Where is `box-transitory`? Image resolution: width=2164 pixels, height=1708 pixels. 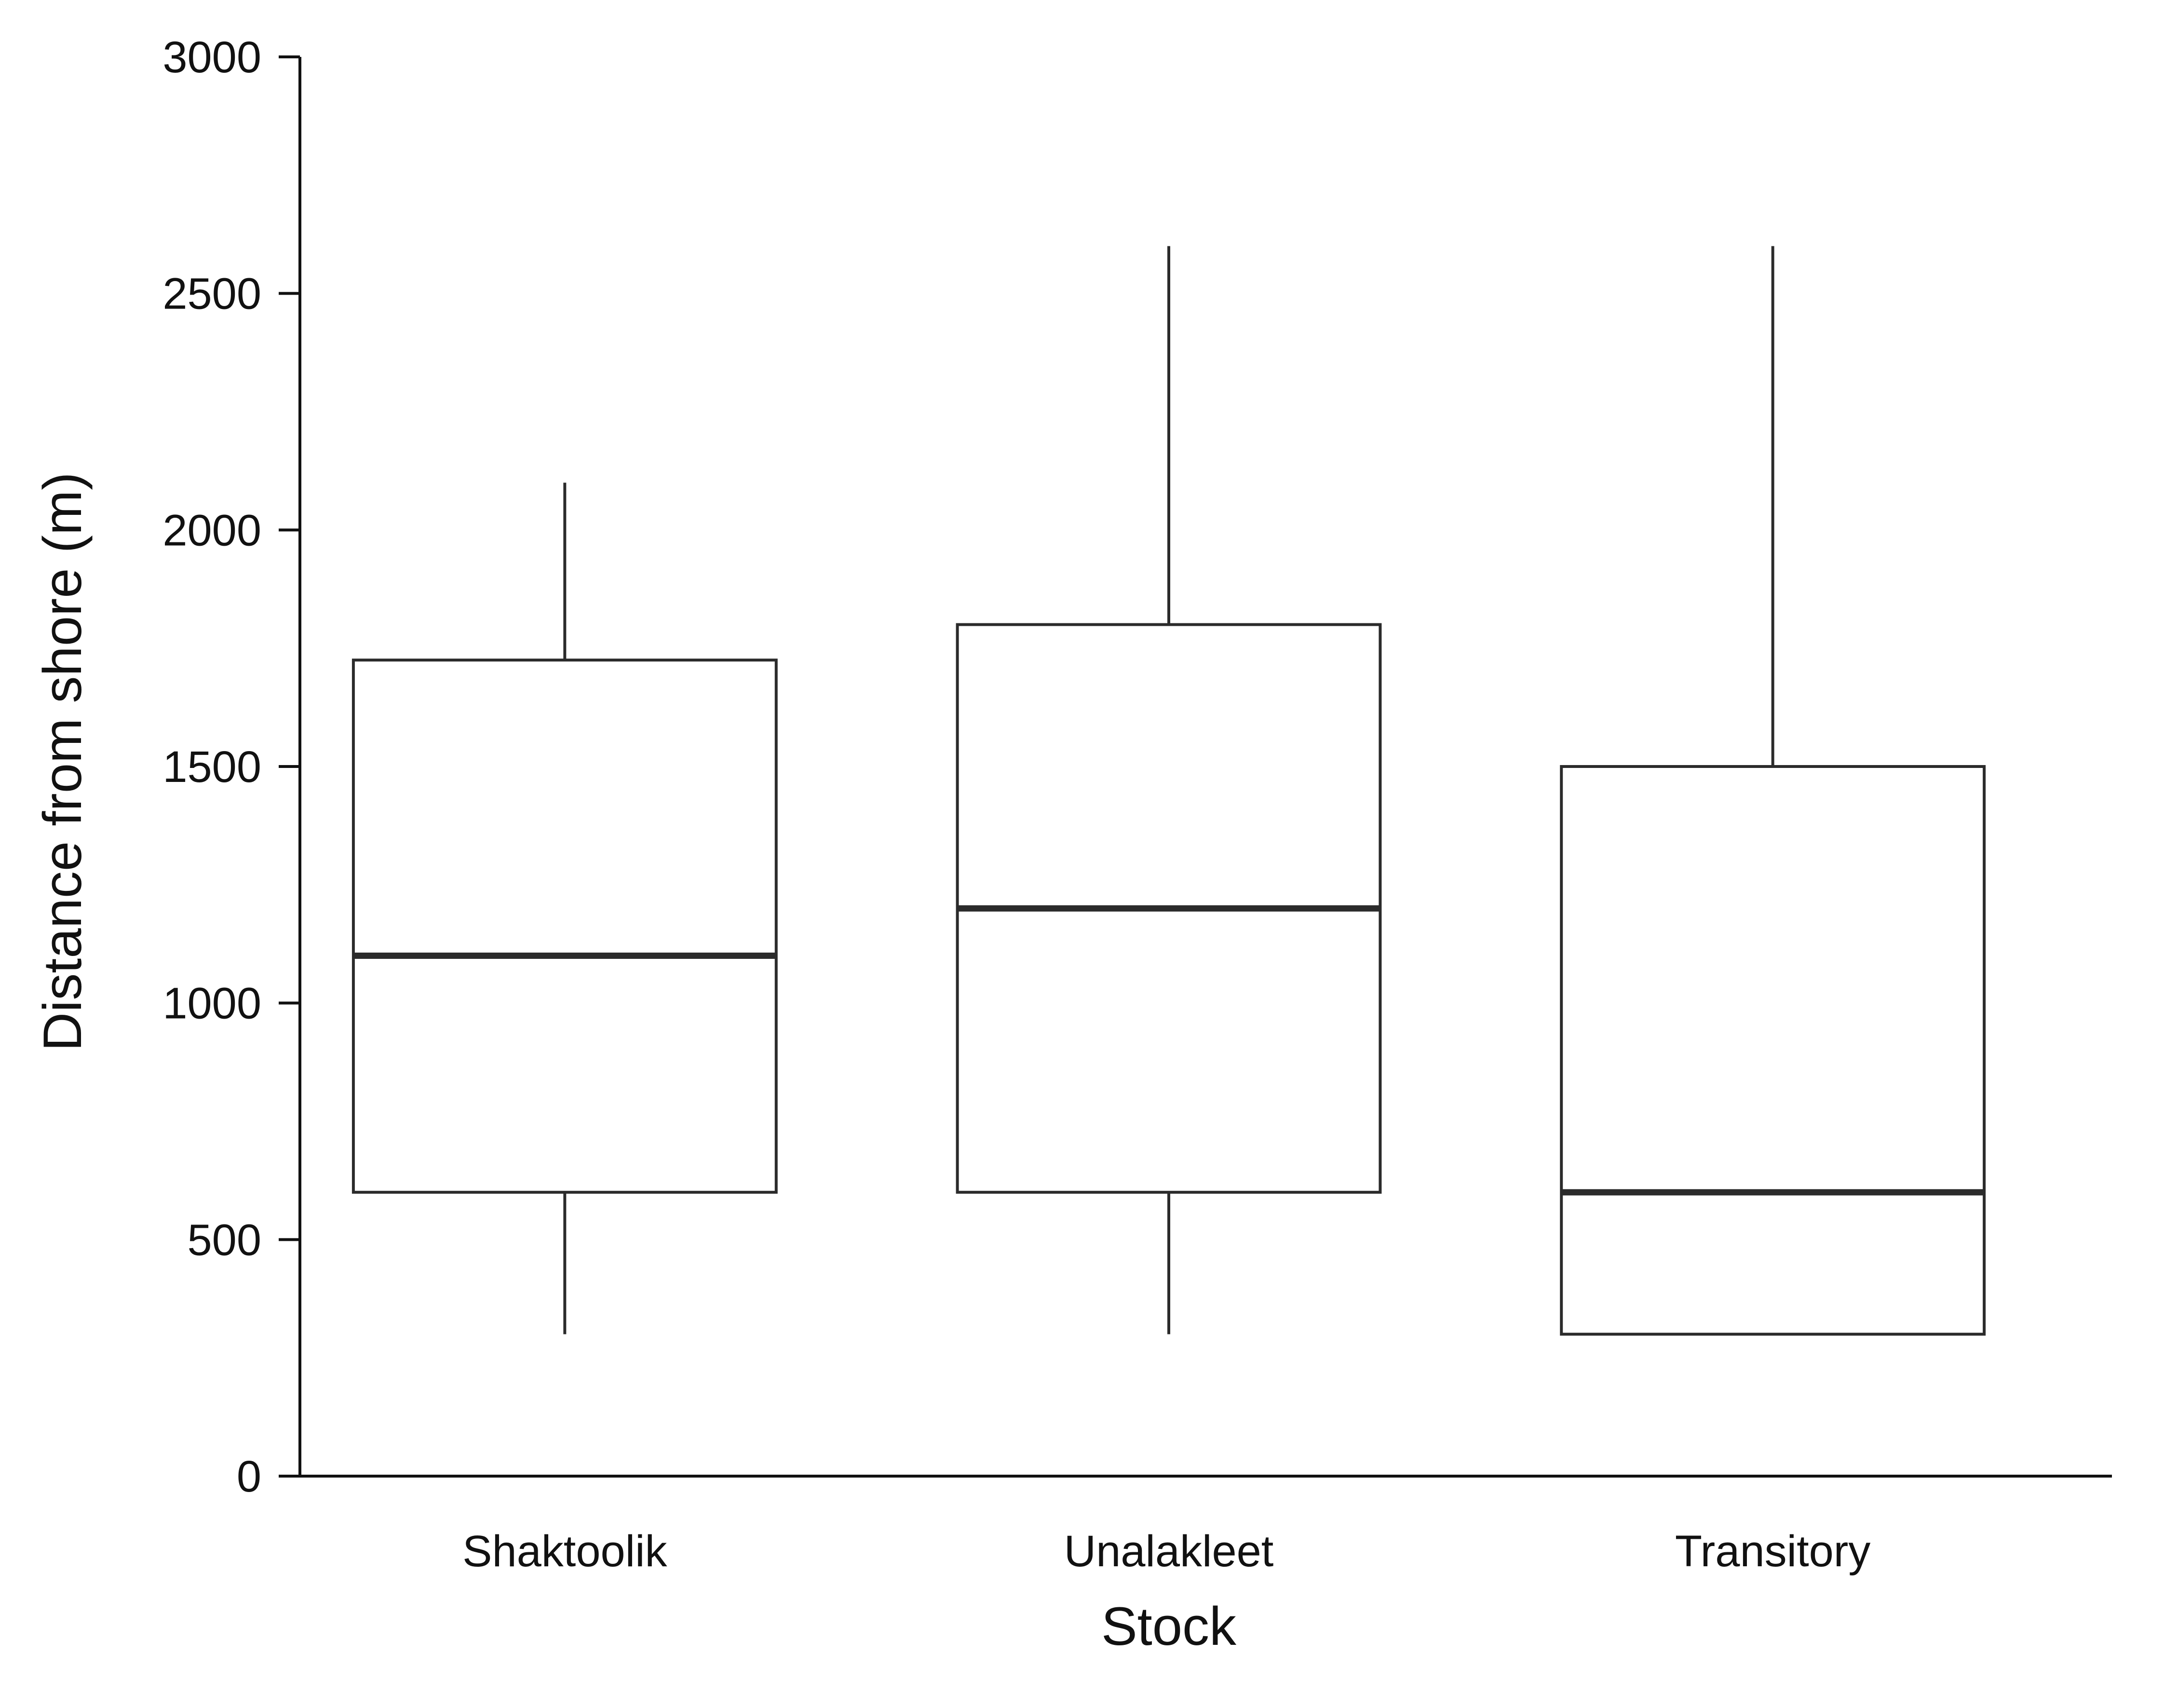
box-transitory is located at coordinates (1773, 791).